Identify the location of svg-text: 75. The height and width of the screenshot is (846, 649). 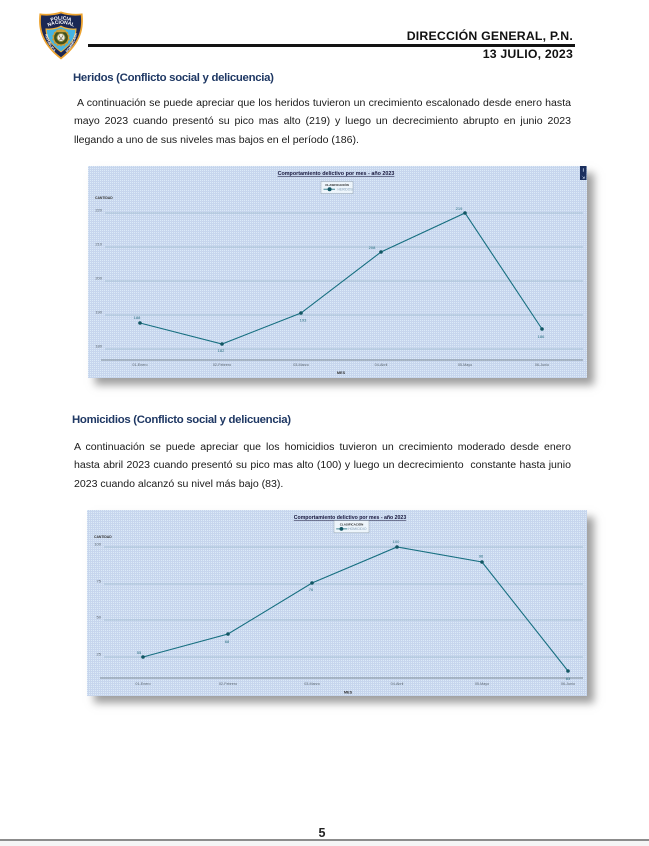
(99, 581).